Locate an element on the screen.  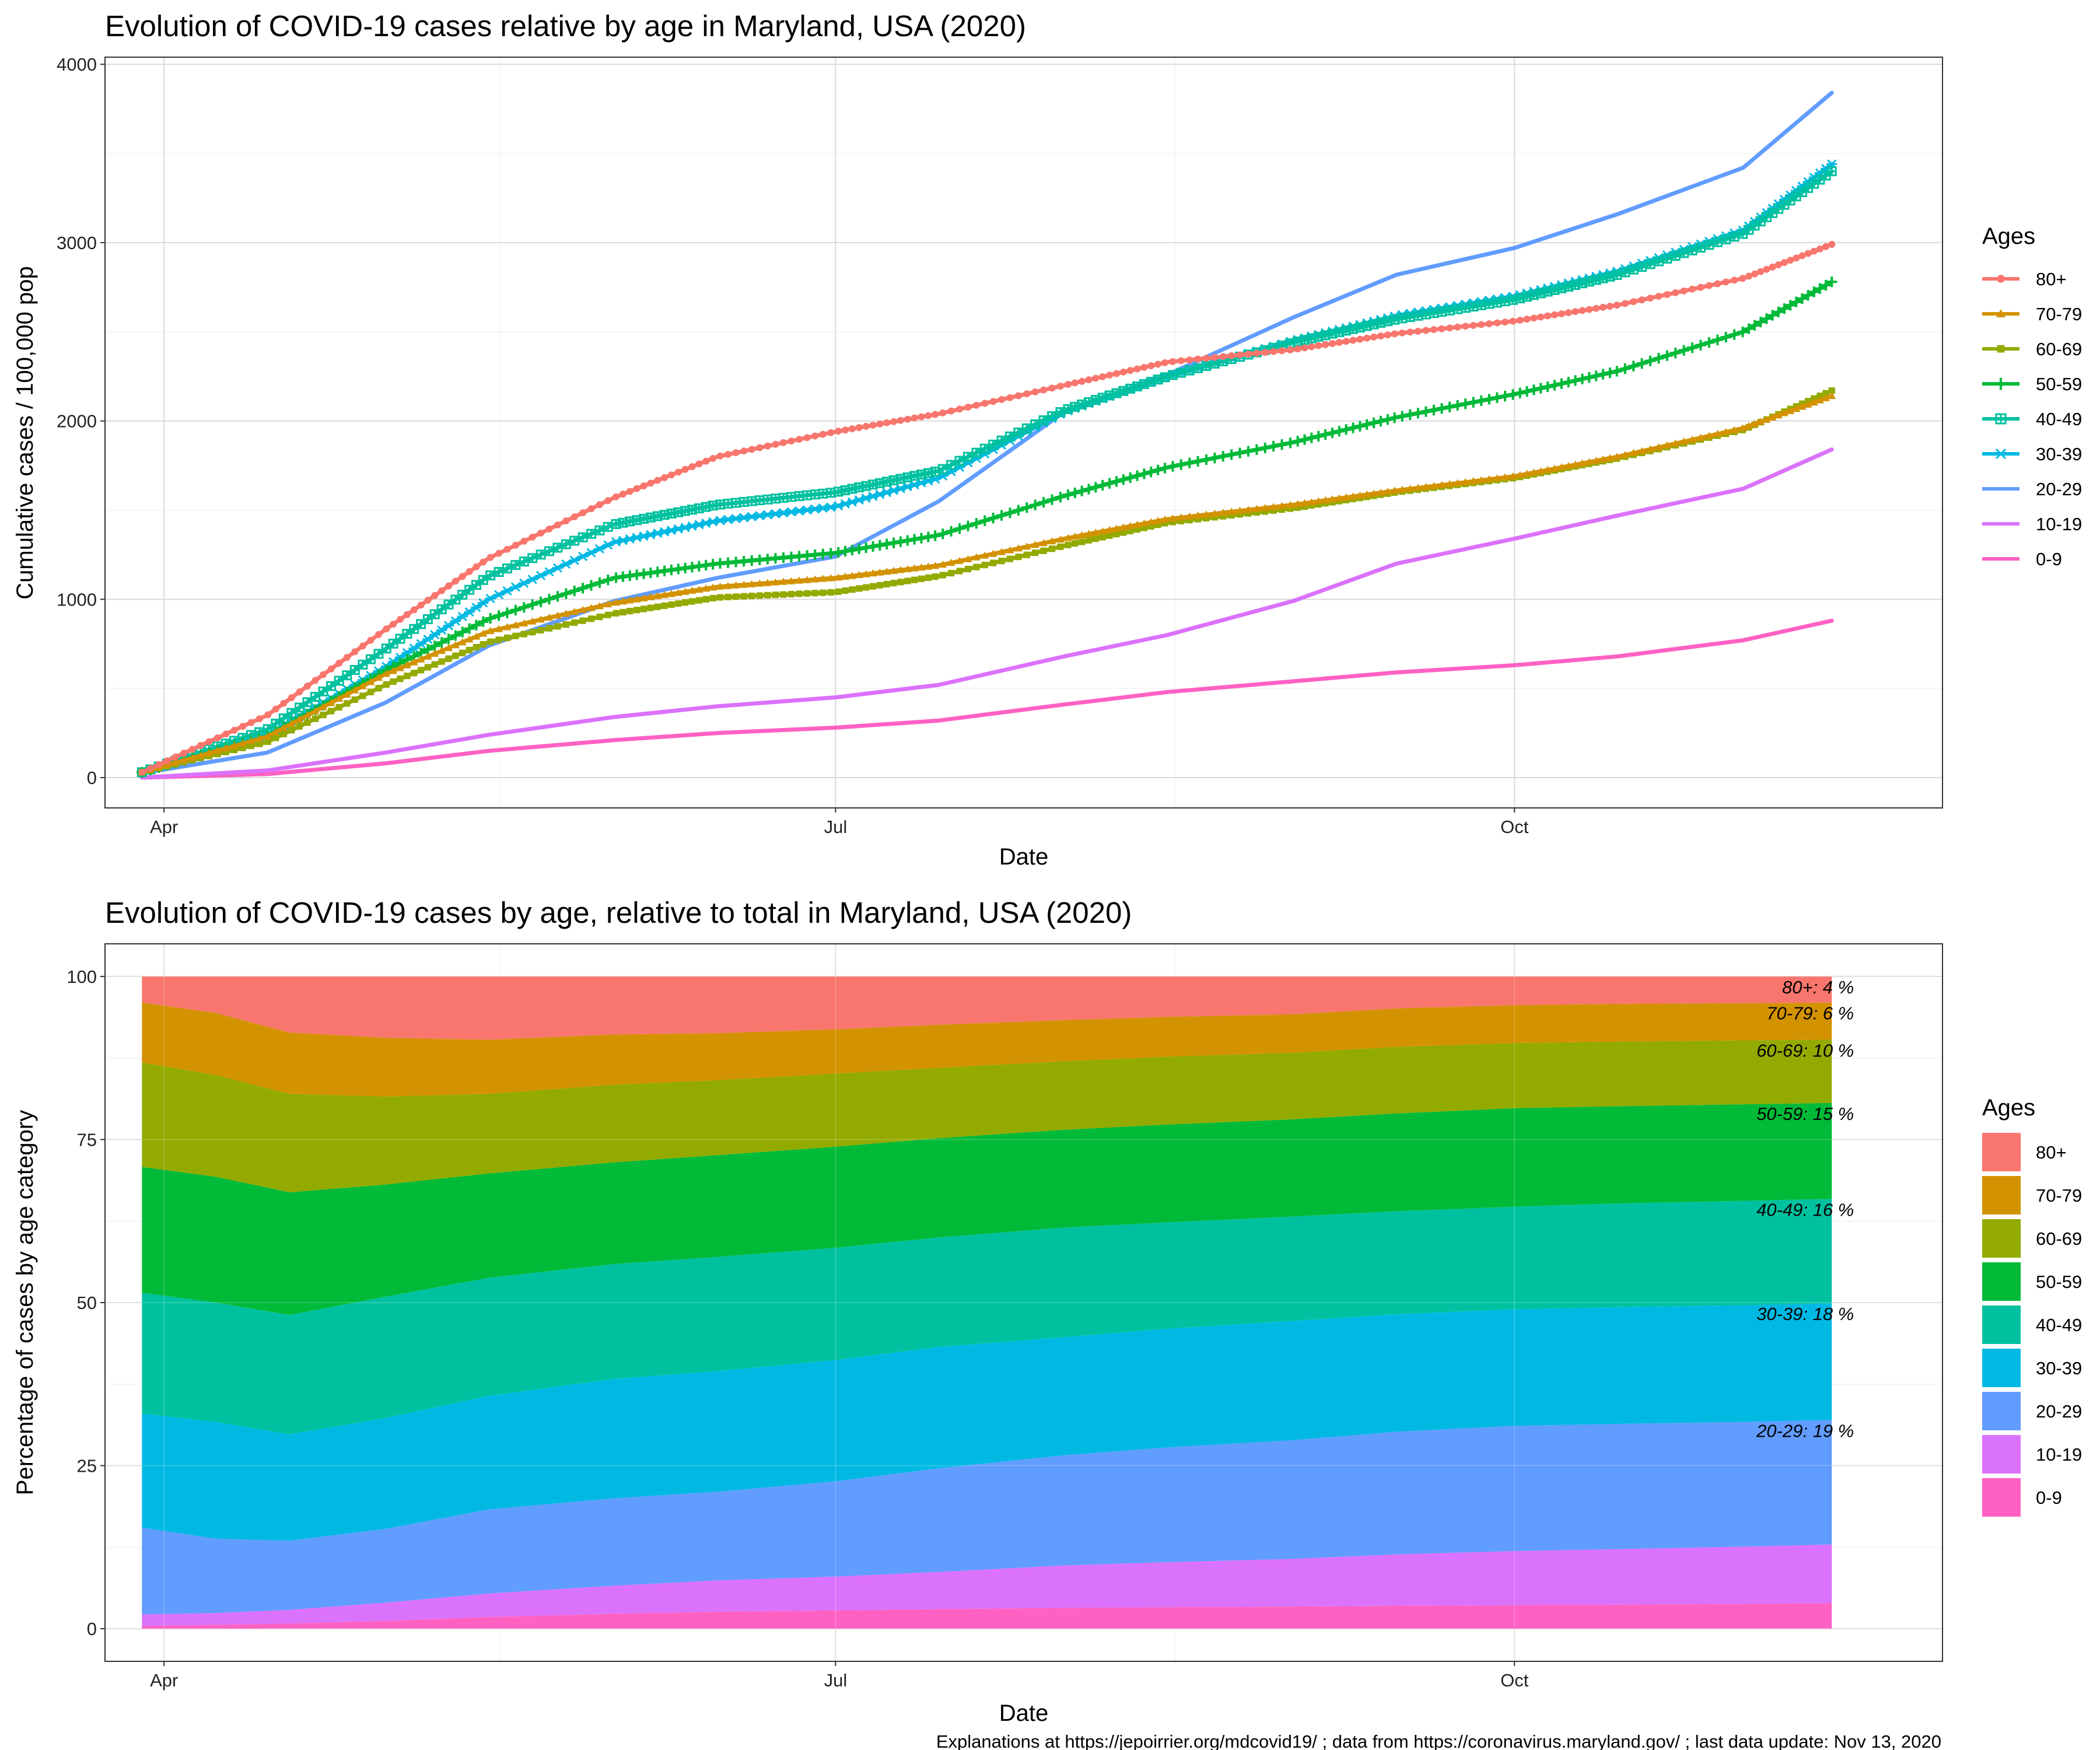
line-chart-x-ticks: Apr Jul Oct is located at coordinates (839, 822).